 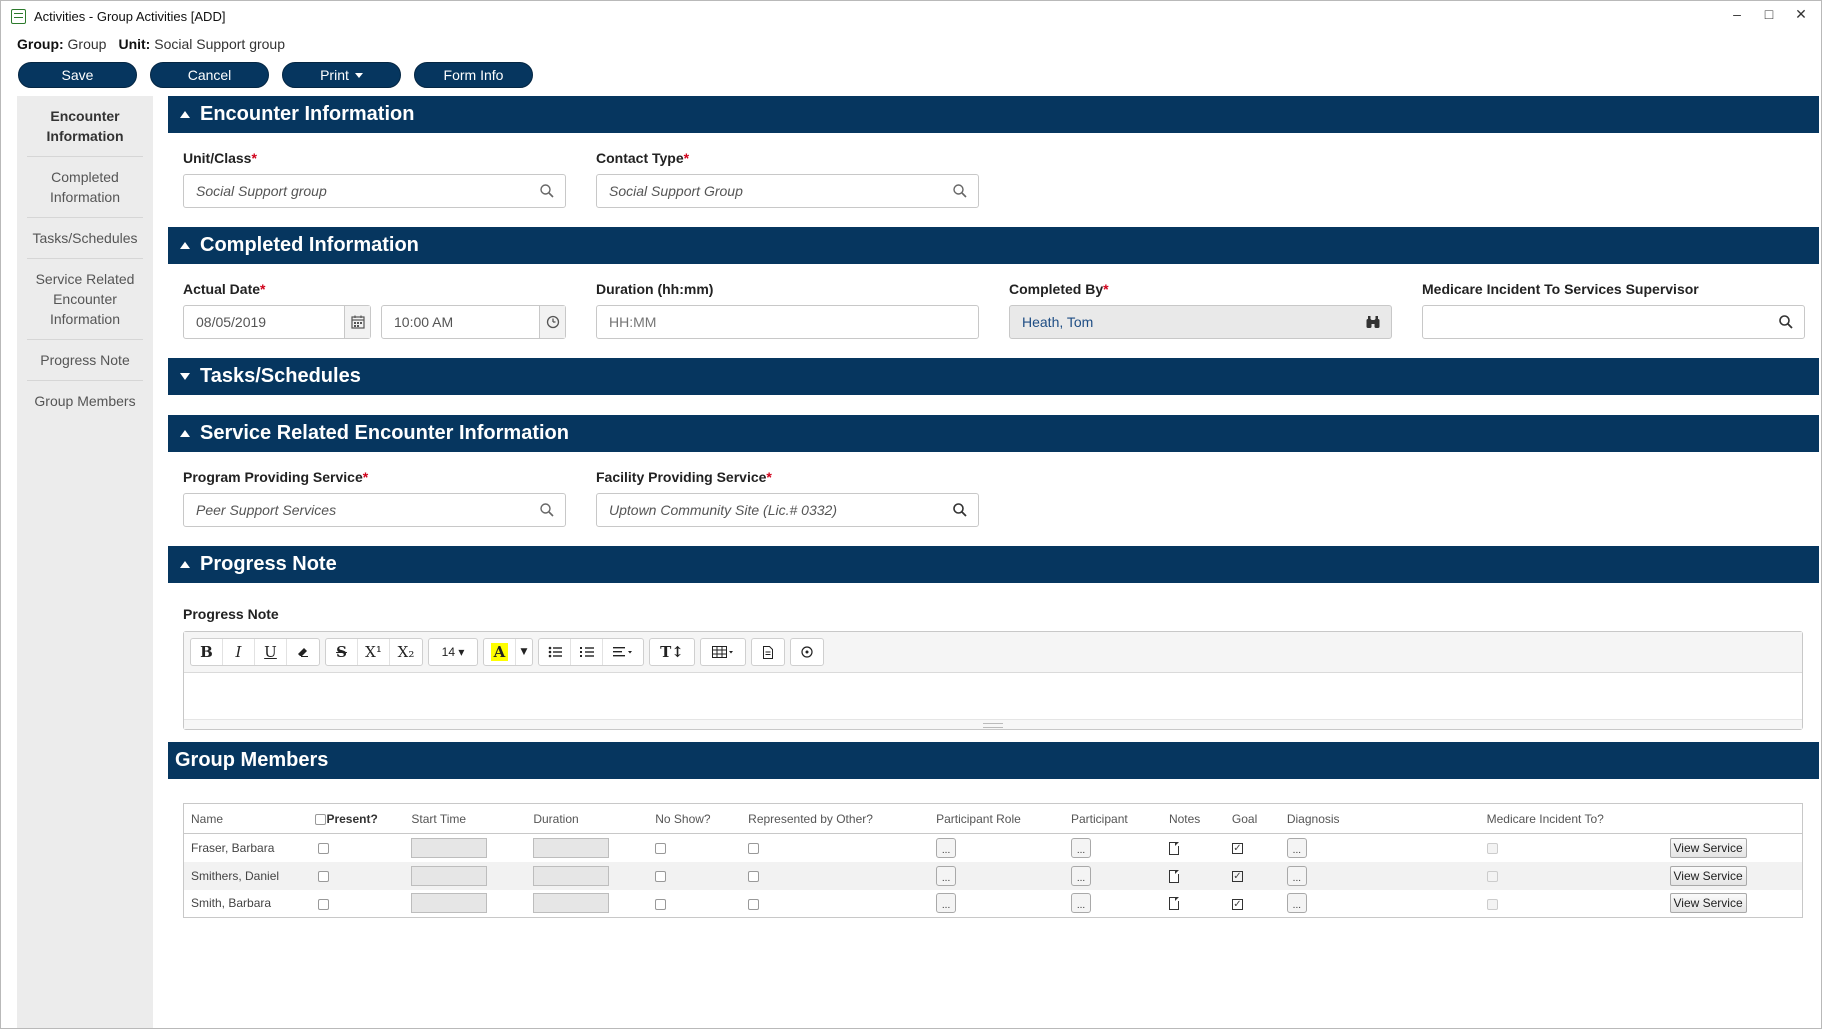 I want to click on print-button: Print, so click(x=341, y=75).